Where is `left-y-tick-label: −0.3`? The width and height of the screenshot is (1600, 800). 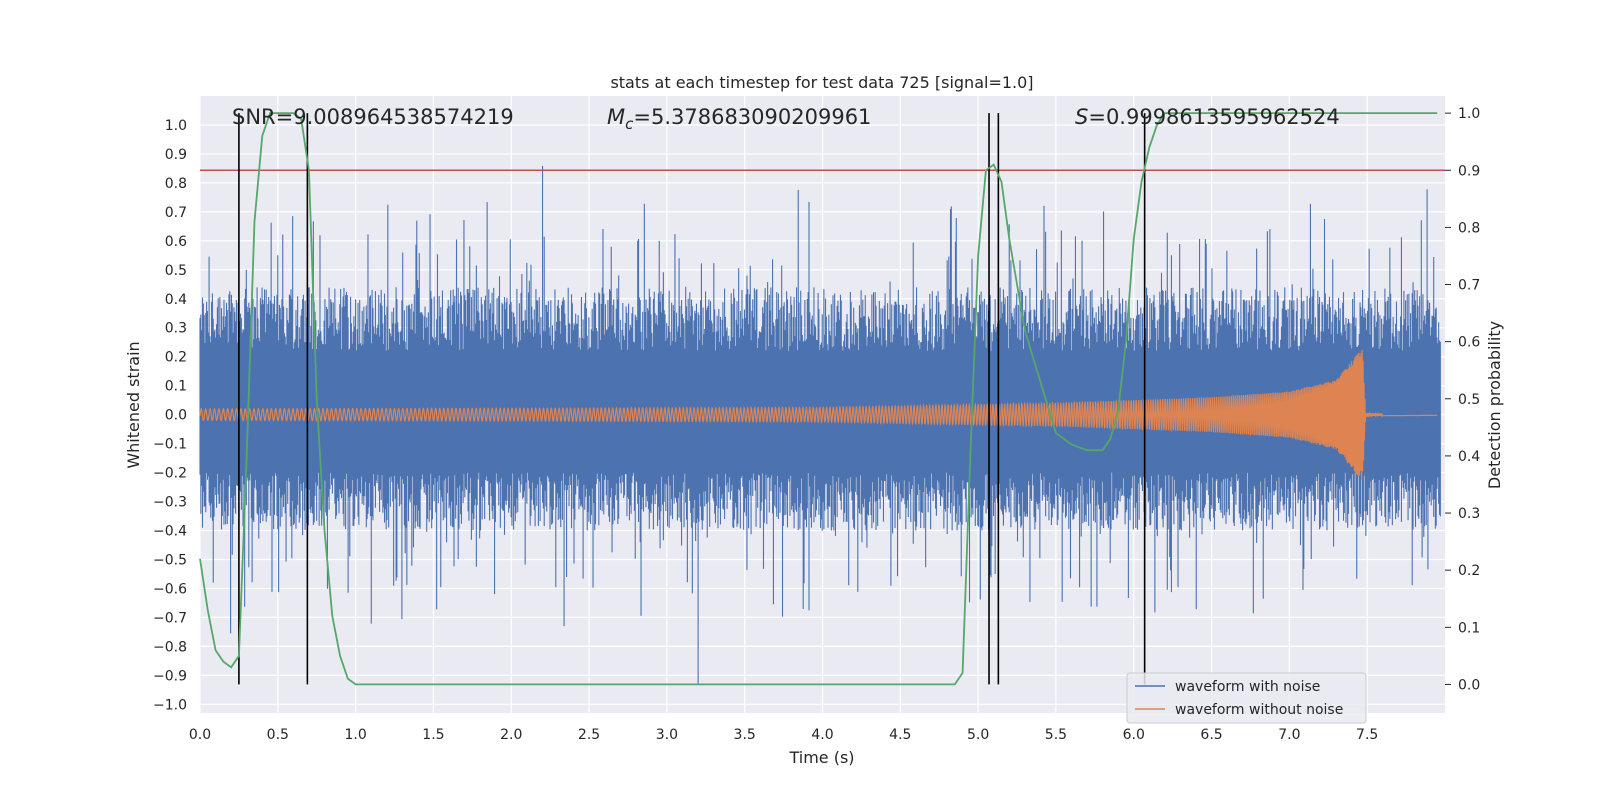 left-y-tick-label: −0.3 is located at coordinates (170, 503).